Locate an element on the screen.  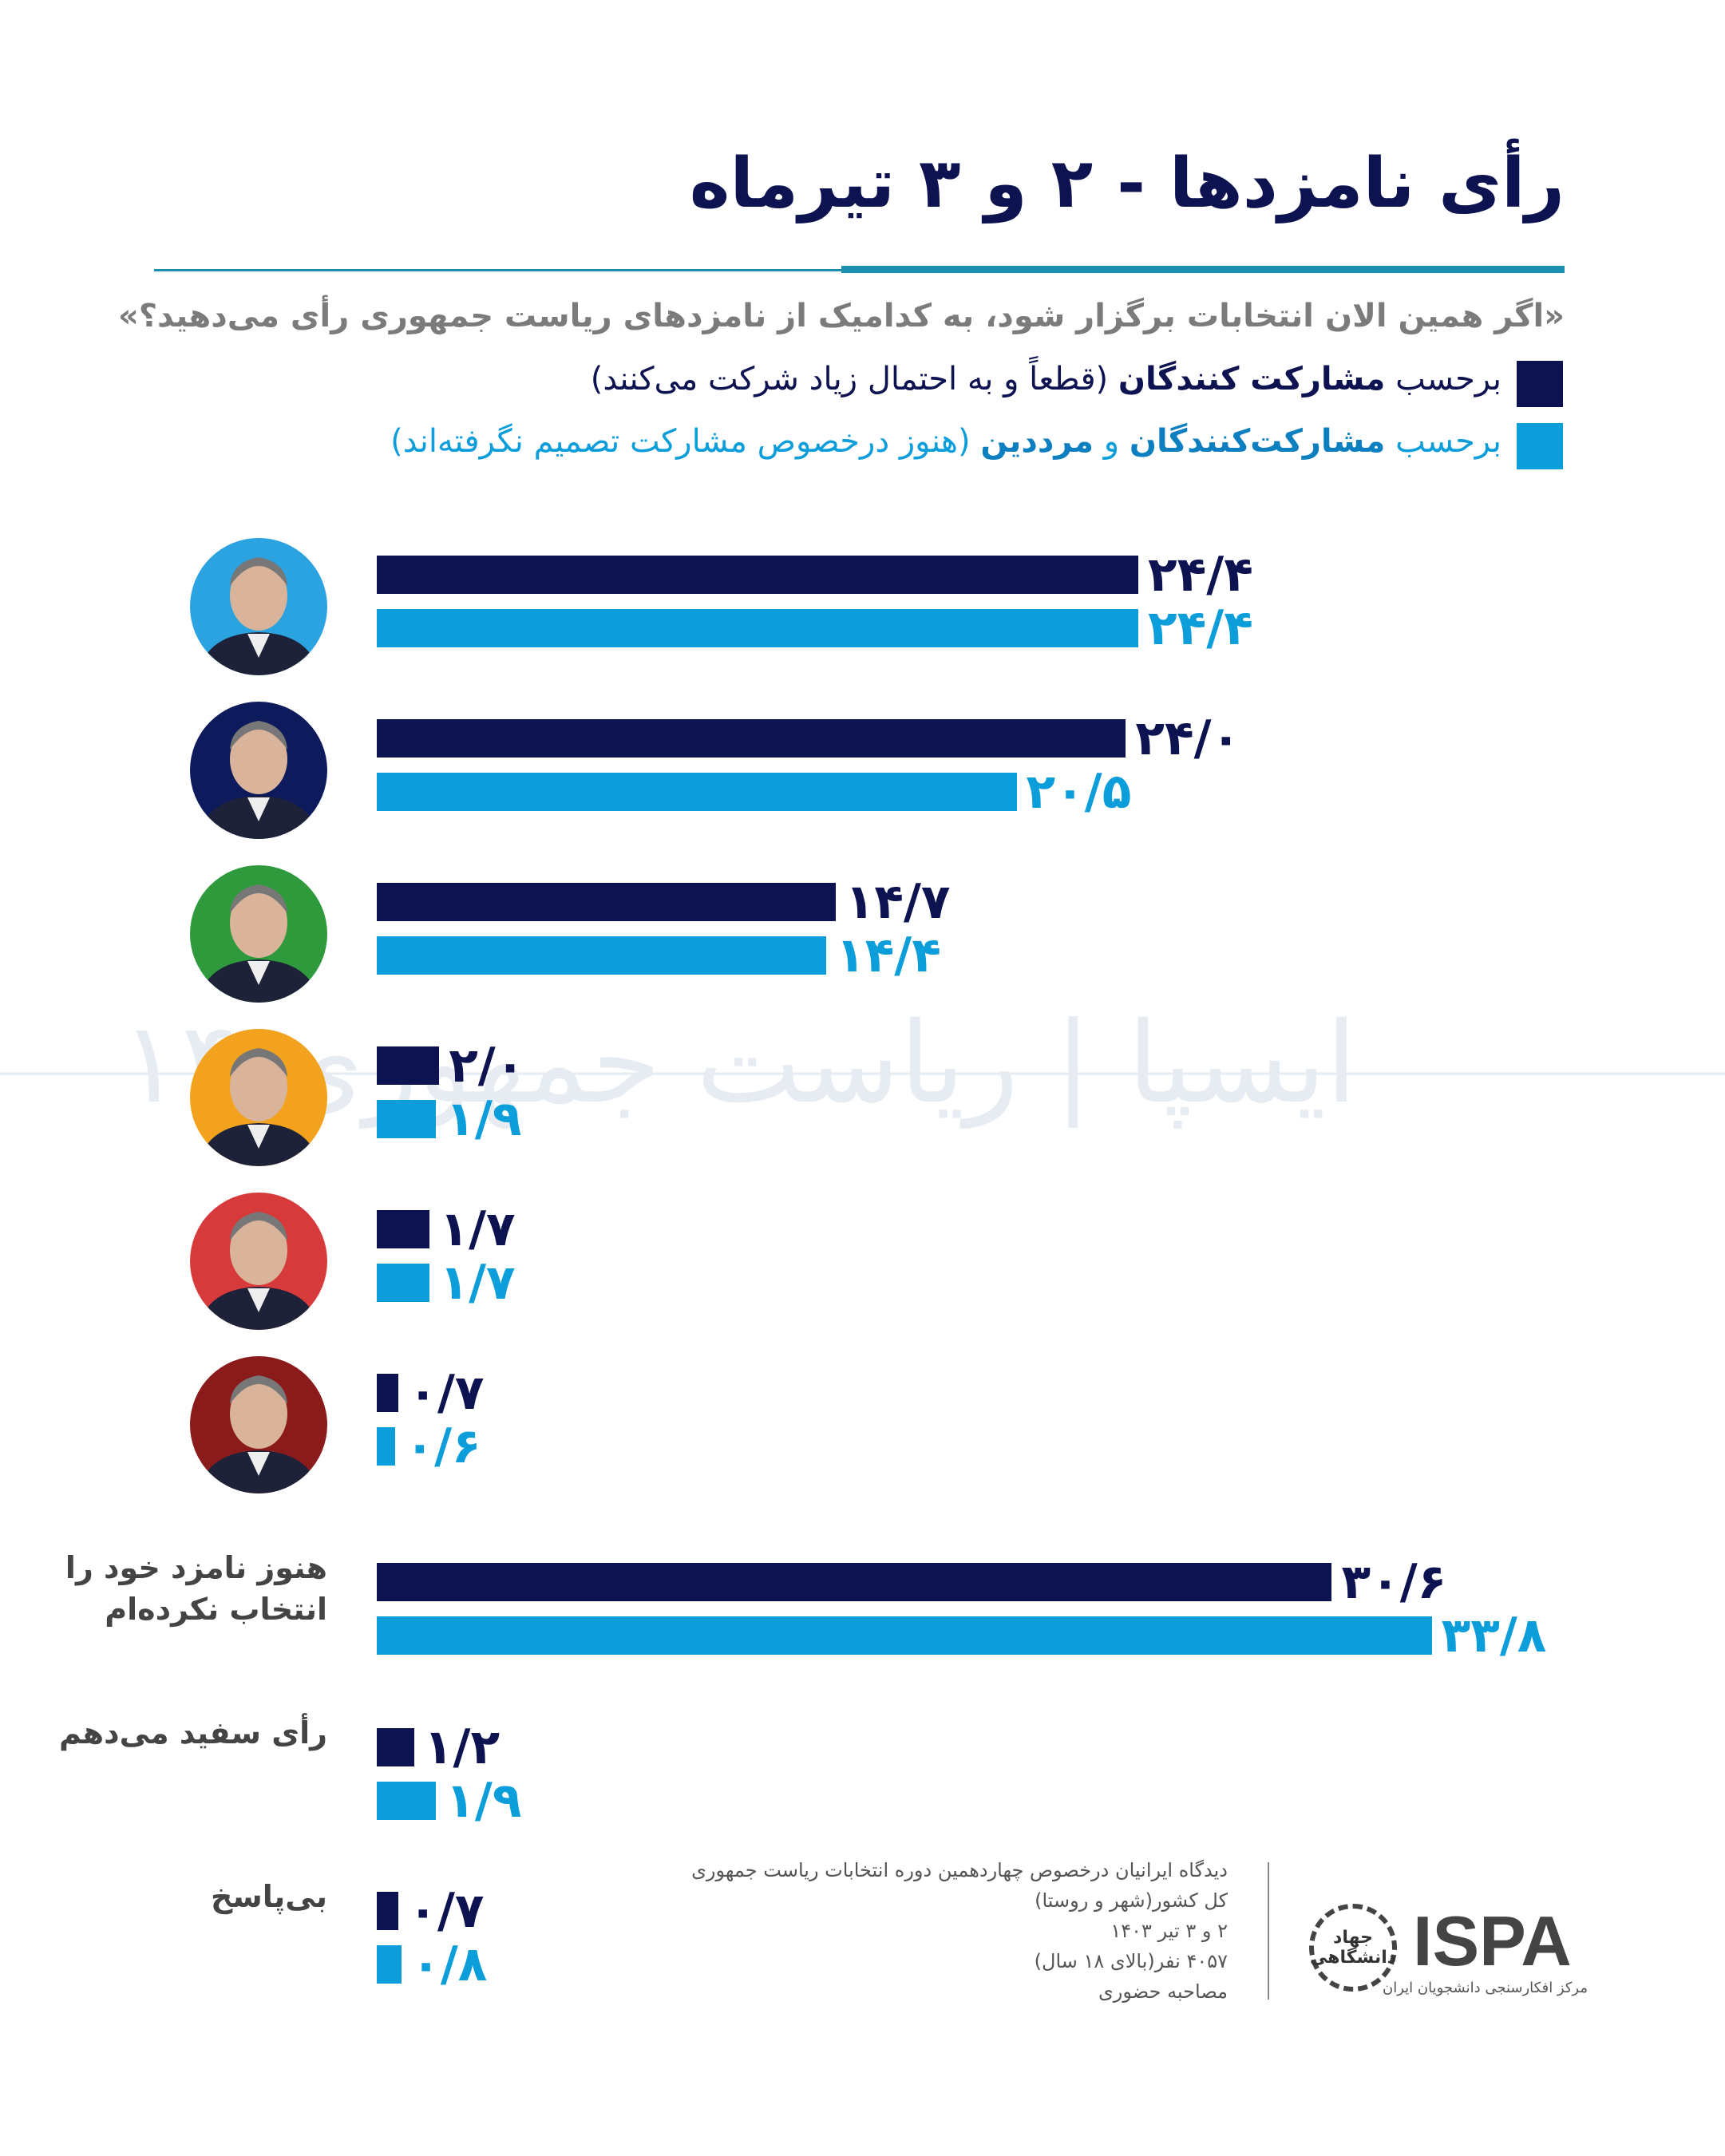
category-label: بی‌پاسخ is located at coordinates (268, 1896).